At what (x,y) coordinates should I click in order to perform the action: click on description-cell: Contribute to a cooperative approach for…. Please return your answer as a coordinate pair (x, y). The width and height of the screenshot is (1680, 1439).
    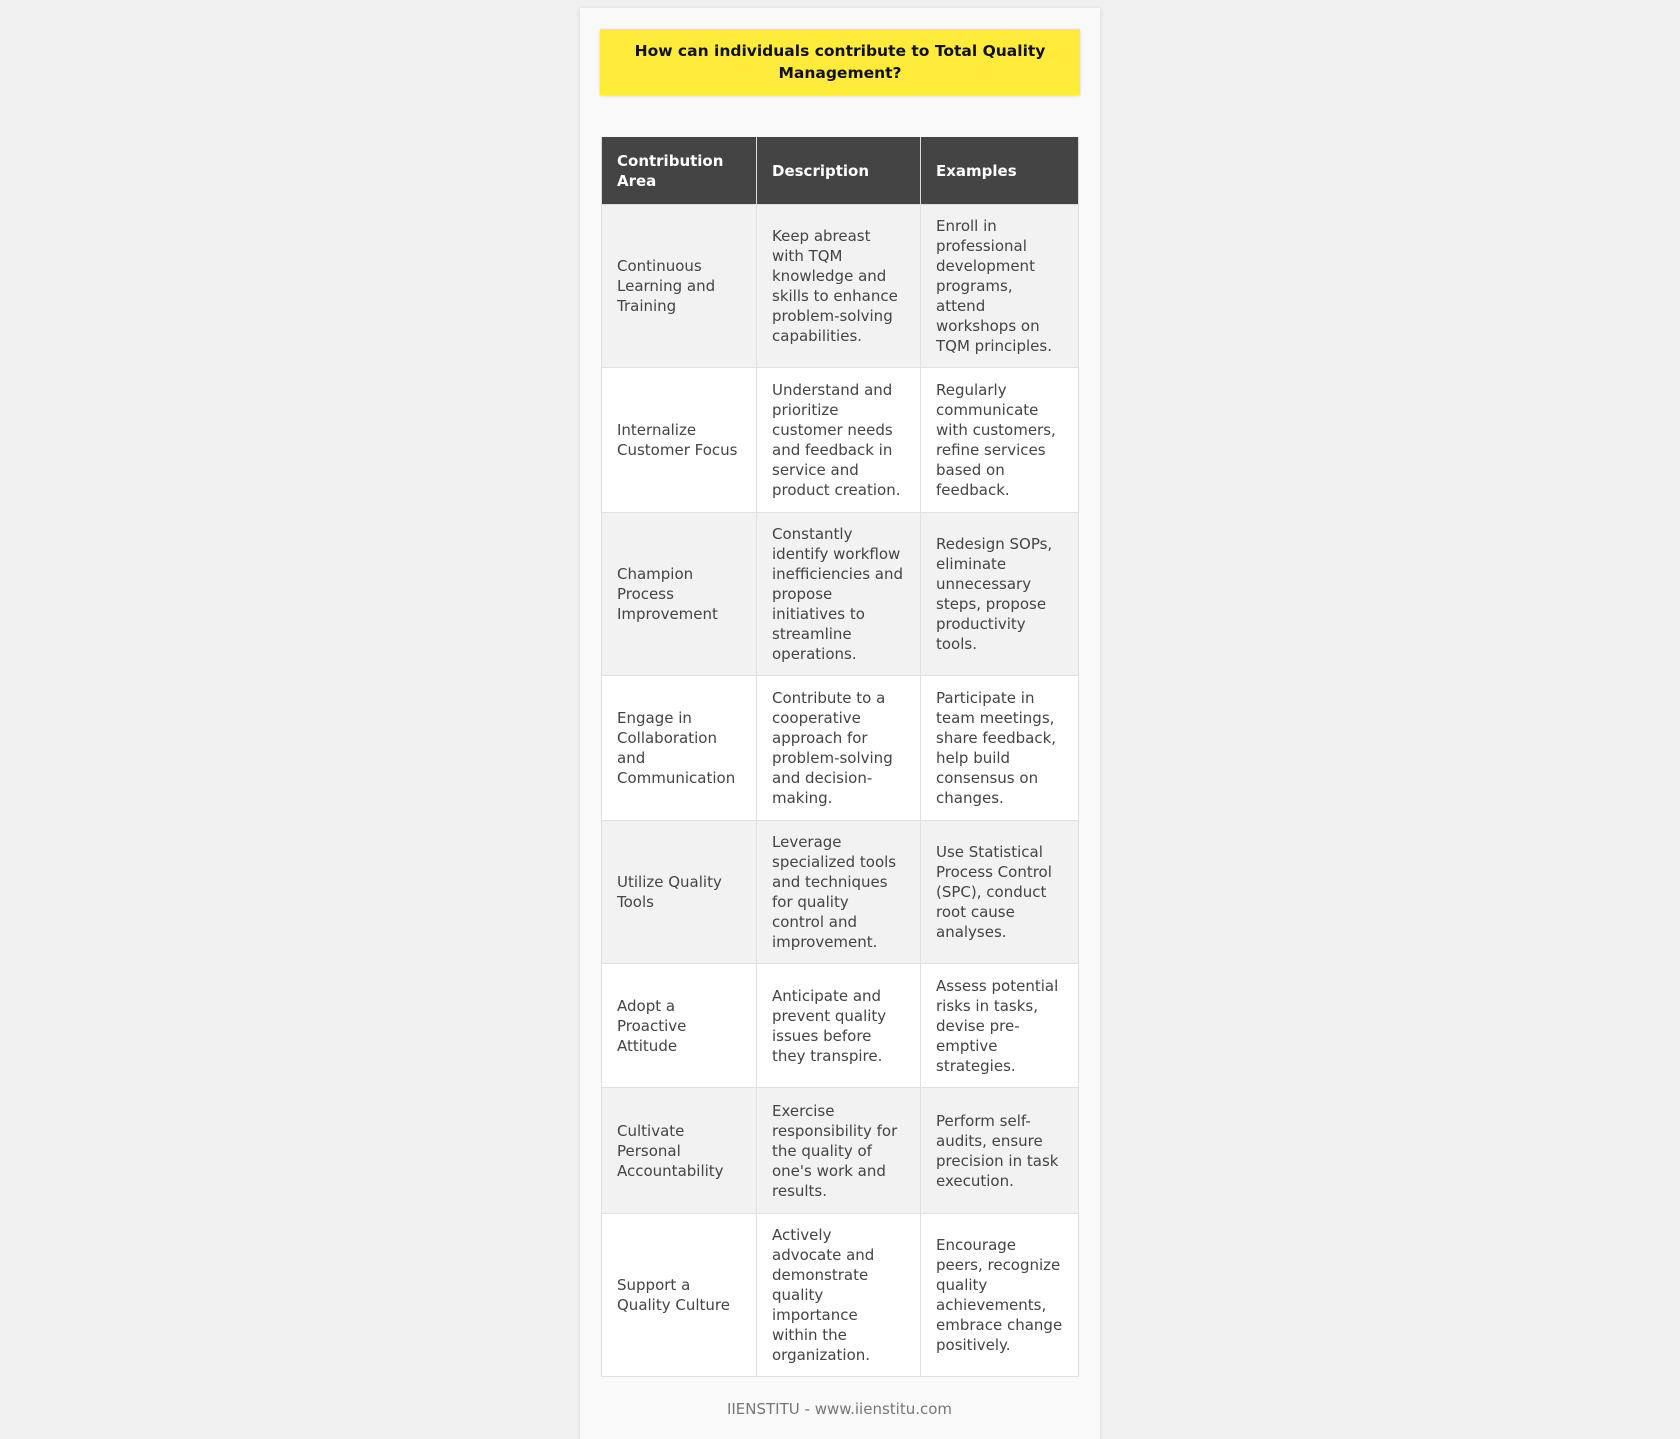
    Looking at the image, I should click on (838, 748).